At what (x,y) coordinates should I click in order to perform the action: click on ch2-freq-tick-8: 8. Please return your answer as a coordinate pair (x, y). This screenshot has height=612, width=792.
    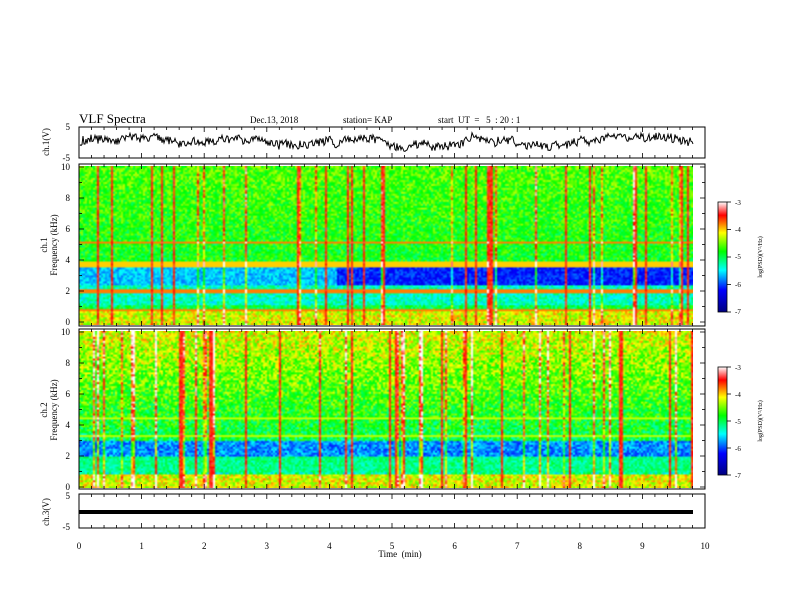
    Looking at the image, I should click on (68, 363).